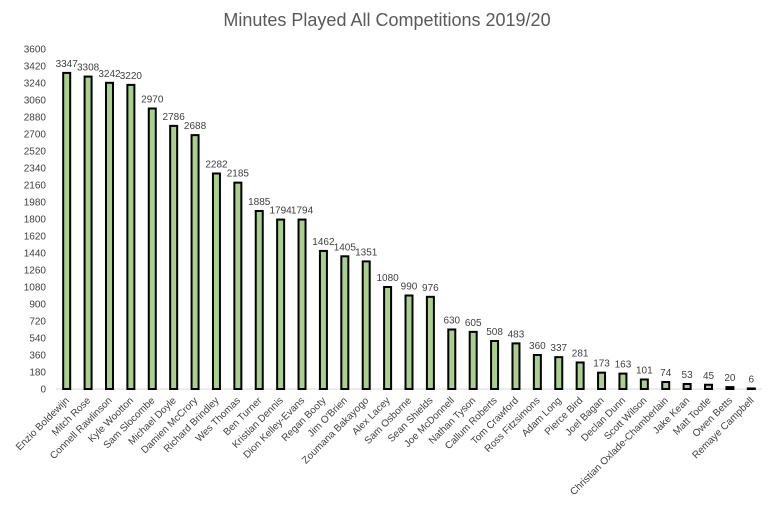 This screenshot has height=519, width=774. What do you see at coordinates (238, 174) in the screenshot?
I see `data-label: 2185` at bounding box center [238, 174].